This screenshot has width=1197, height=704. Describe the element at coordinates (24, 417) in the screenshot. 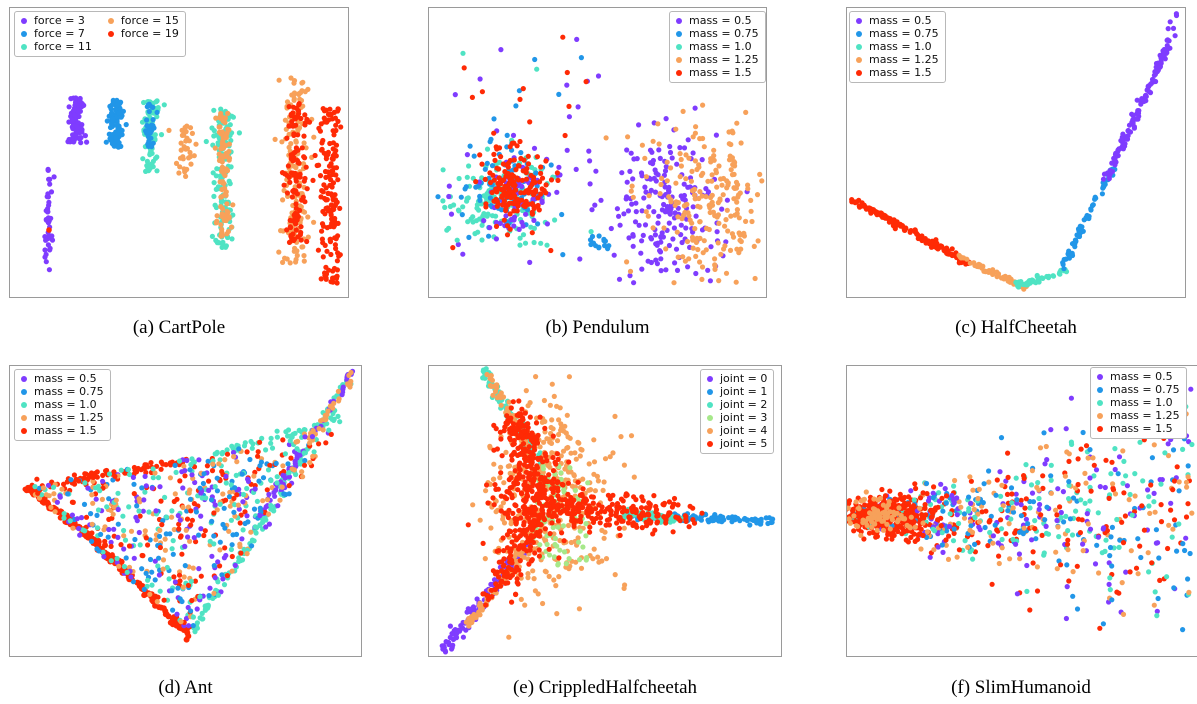

I see `legend-marker` at that location.